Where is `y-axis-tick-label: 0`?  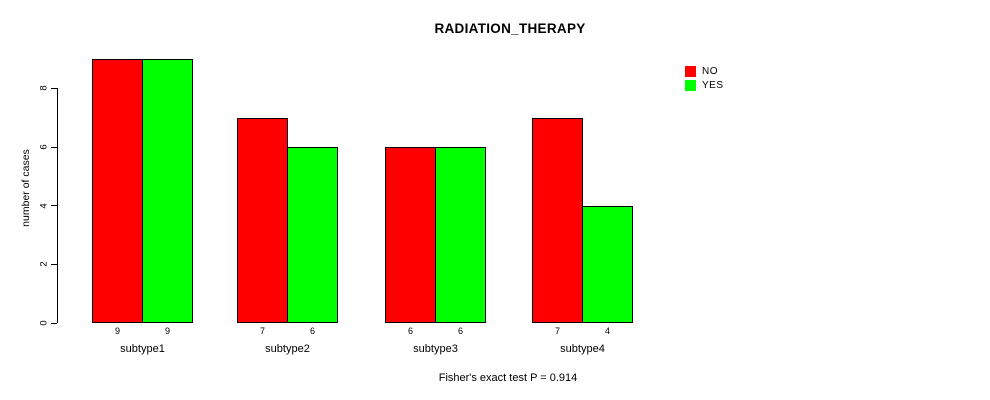 y-axis-tick-label: 0 is located at coordinates (44, 323).